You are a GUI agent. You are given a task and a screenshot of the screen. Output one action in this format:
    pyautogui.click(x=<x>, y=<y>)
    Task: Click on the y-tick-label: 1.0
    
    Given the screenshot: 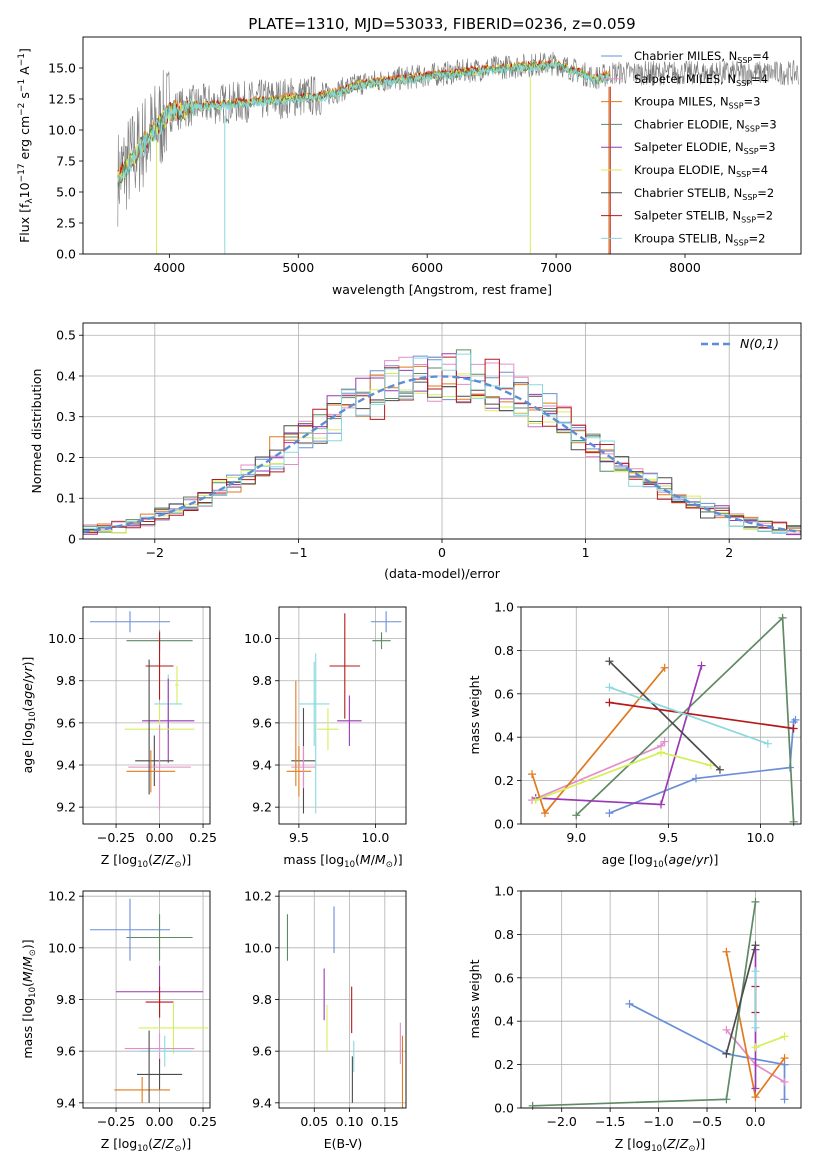 What is the action you would take?
    pyautogui.click(x=504, y=607)
    